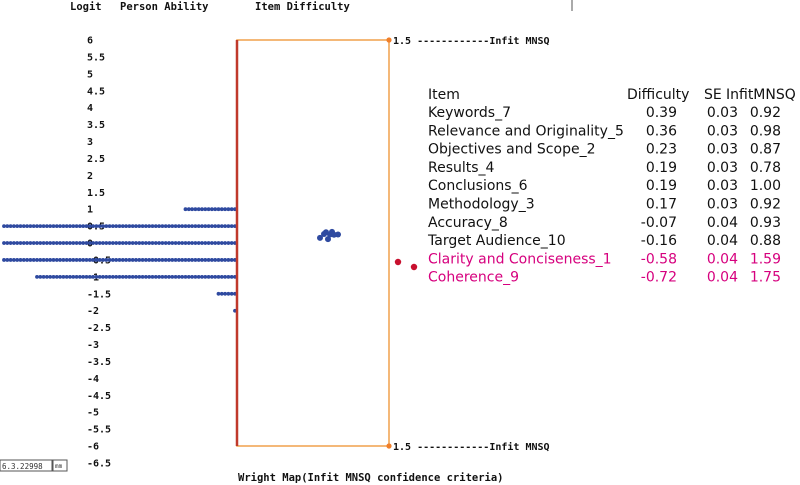 The image size is (800, 485). Describe the element at coordinates (90, 176) in the screenshot. I see `y-tick-label: 2` at that location.